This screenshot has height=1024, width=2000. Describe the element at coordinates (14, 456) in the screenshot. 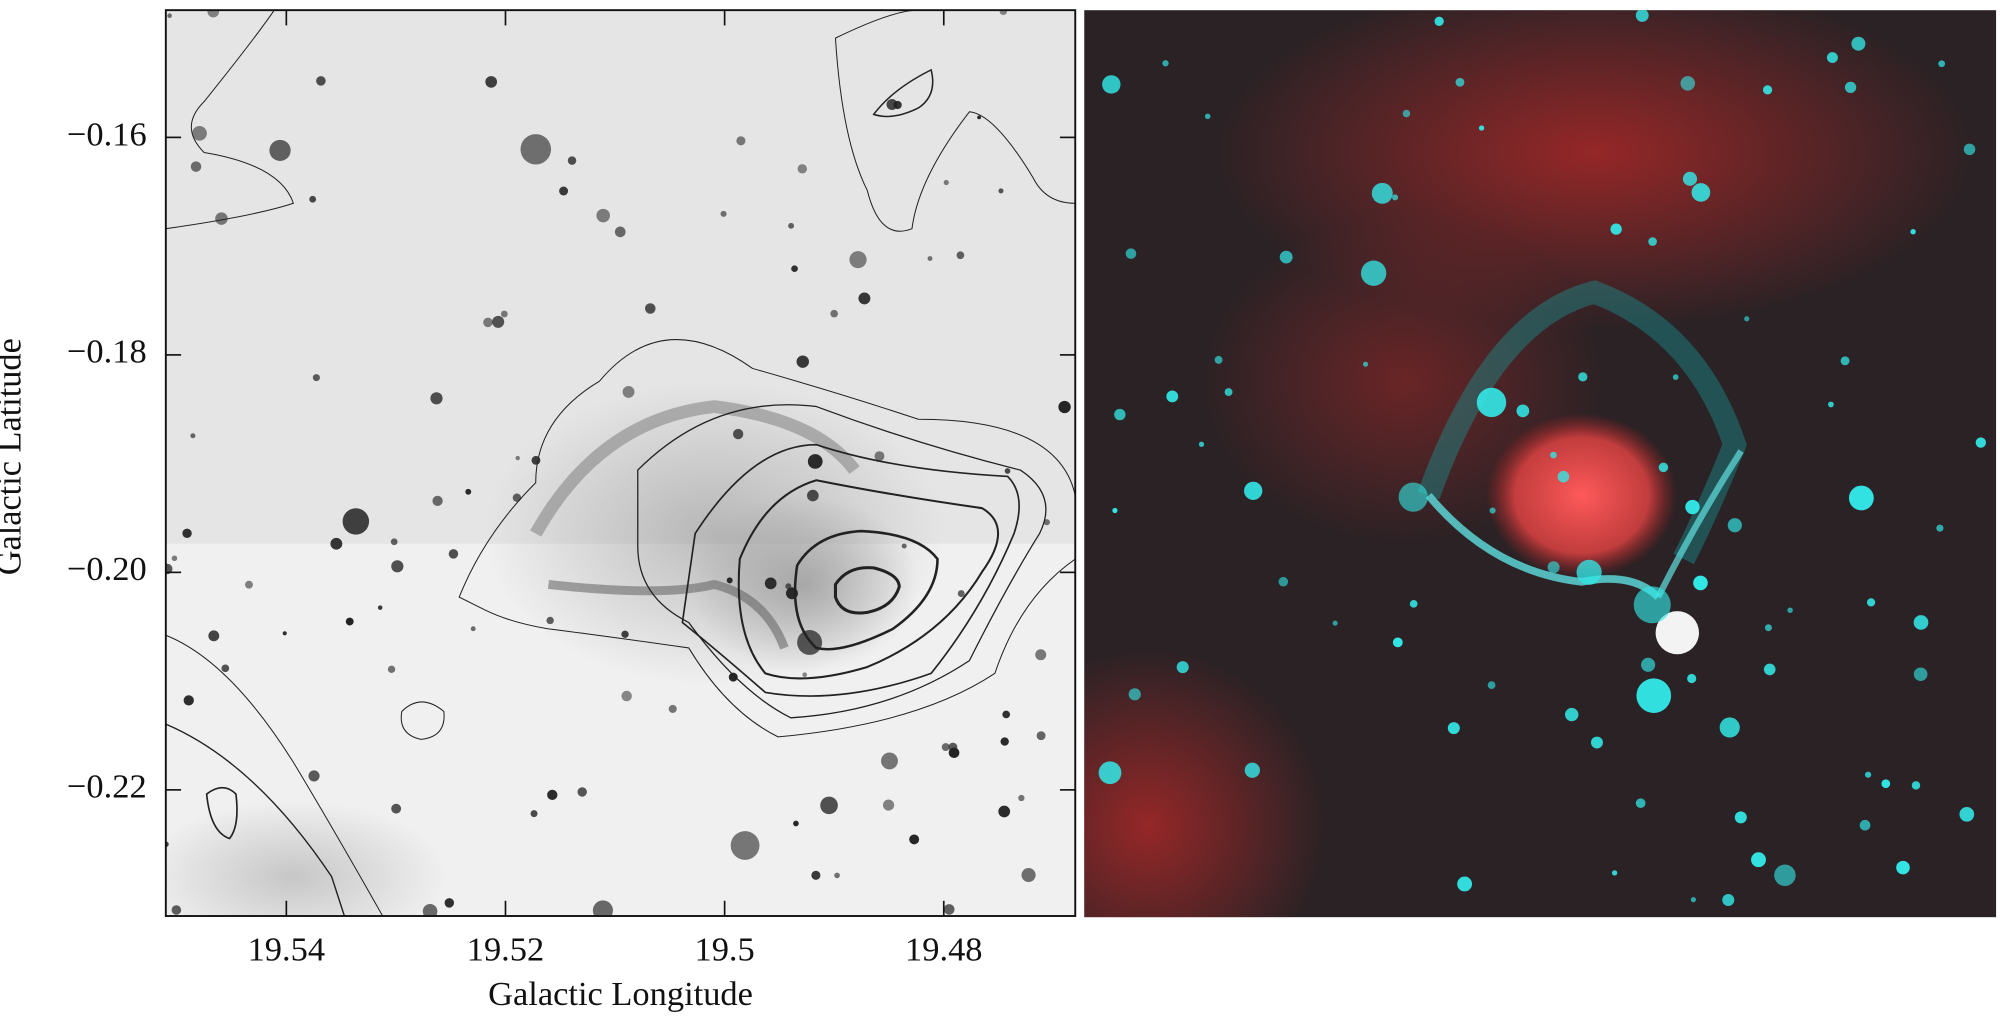

I see `y-axis-label: Galactic Latitude` at that location.